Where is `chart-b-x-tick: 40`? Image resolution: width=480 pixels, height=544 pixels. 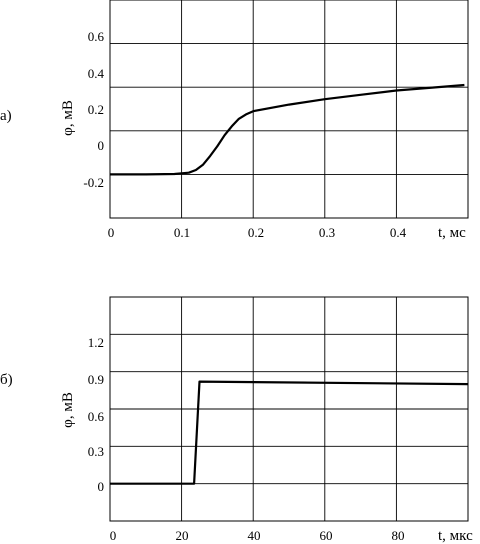 chart-b-x-tick: 40 is located at coordinates (254, 535).